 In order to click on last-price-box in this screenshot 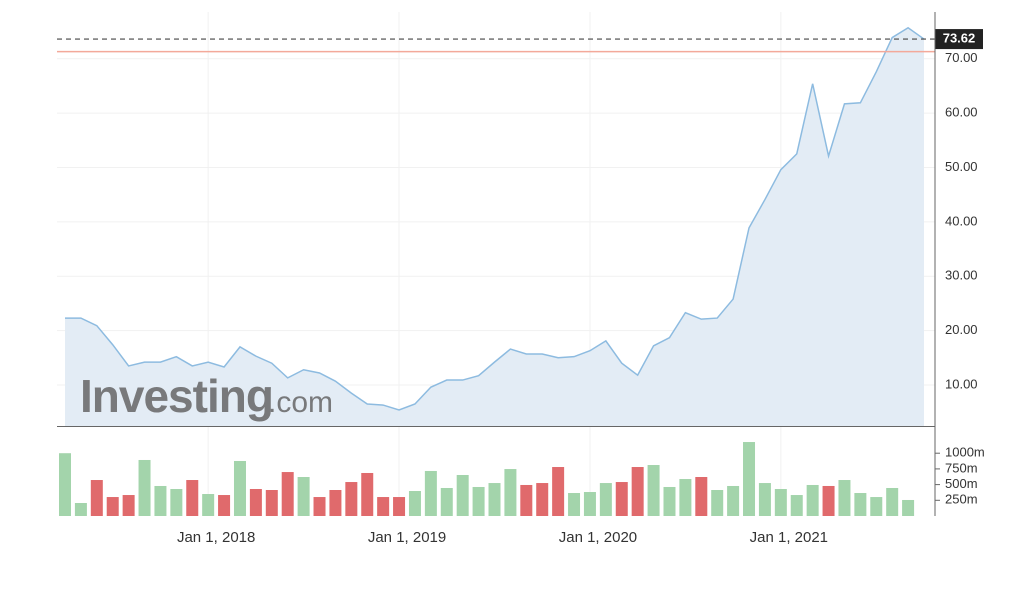, I will do `click(959, 39)`.